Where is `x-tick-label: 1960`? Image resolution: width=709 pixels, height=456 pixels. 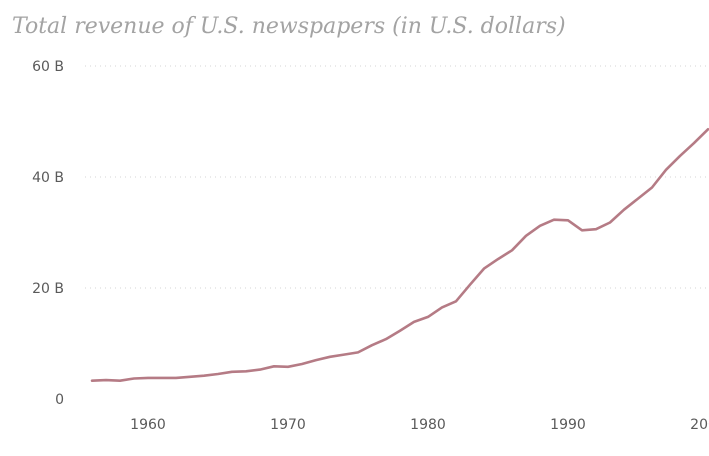 x-tick-label: 1960 is located at coordinates (148, 425).